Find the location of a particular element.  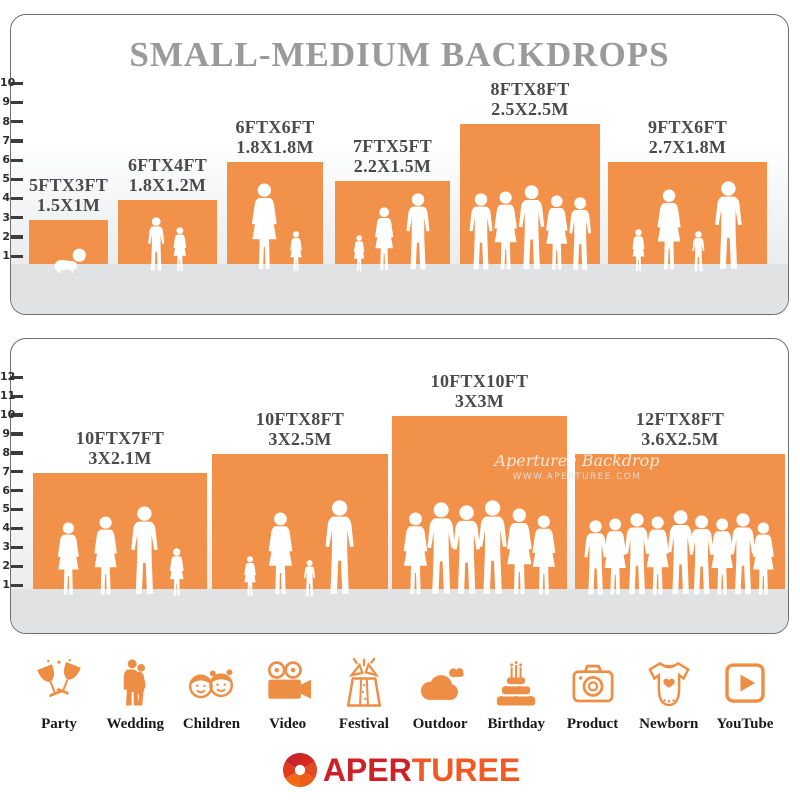

backdrop-bar-7ftx5ft is located at coordinates (392, 222).